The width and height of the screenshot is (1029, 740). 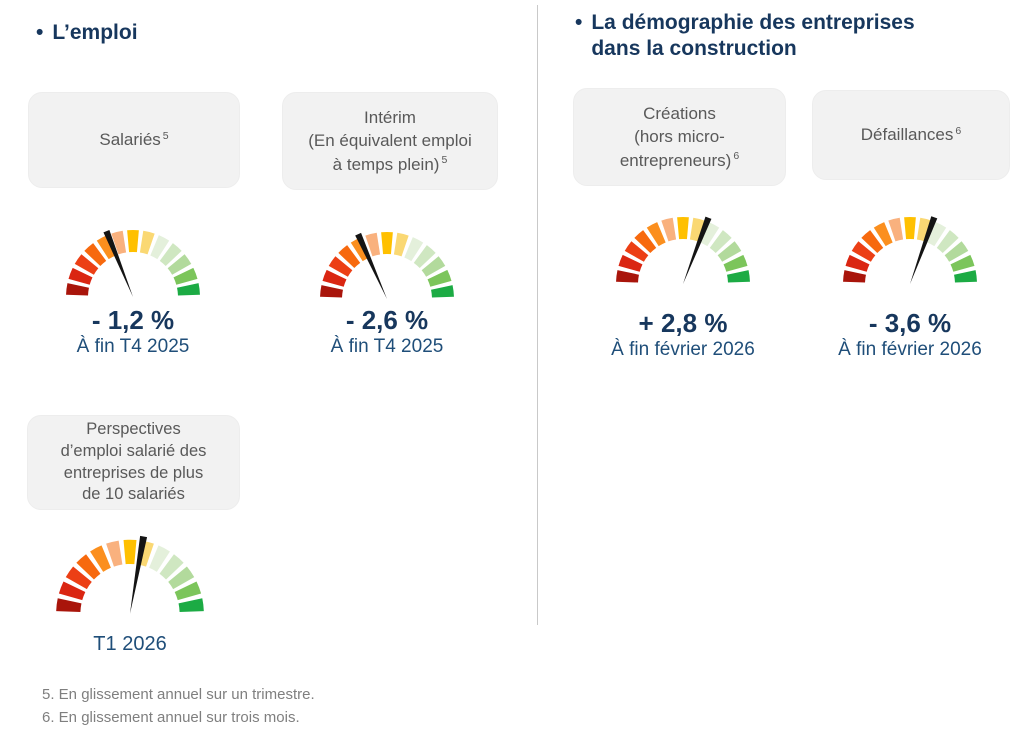 I want to click on card-label-line: à temps plein) 5, so click(x=390, y=163).